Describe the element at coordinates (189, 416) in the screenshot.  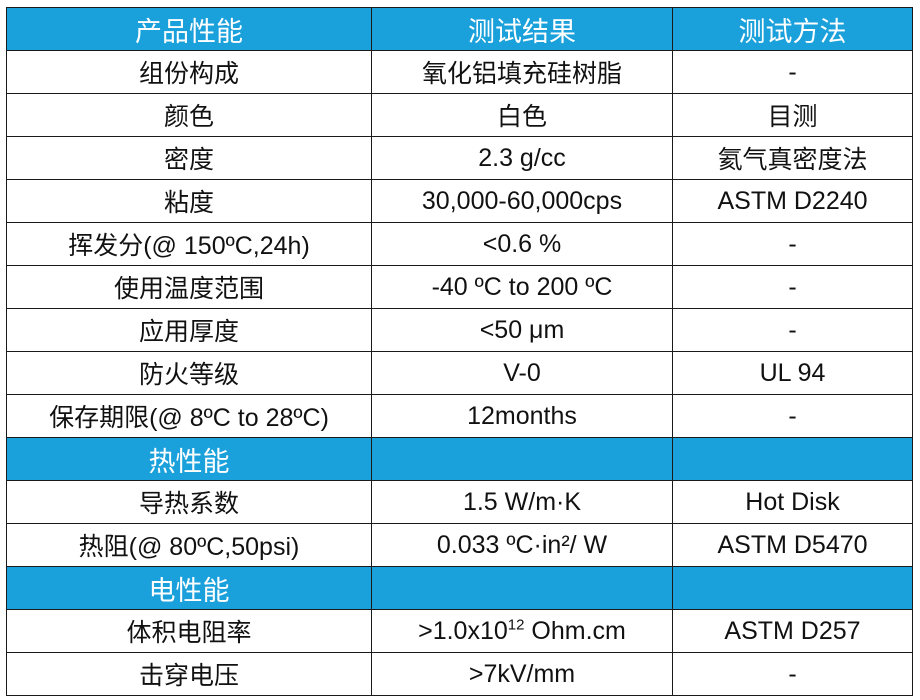
I see `property-cell: 保存期限(@ 8ºC to 28ºC)` at that location.